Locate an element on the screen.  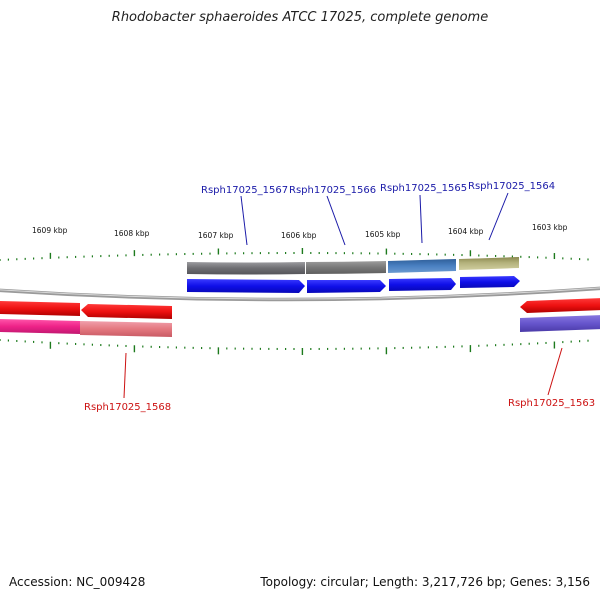
accession-text: Accession: NC_009428 is located at coordinates (77, 582).